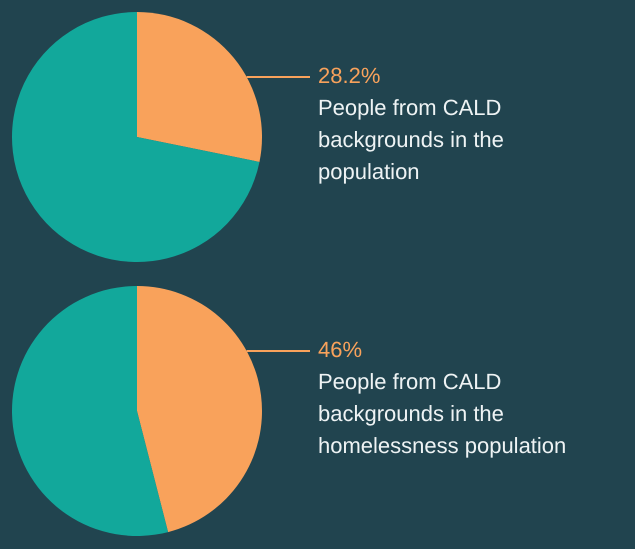 This screenshot has width=635, height=549. Describe the element at coordinates (411, 139) in the screenshot. I see `slice-label: People from CALD backgrounds in the population` at that location.